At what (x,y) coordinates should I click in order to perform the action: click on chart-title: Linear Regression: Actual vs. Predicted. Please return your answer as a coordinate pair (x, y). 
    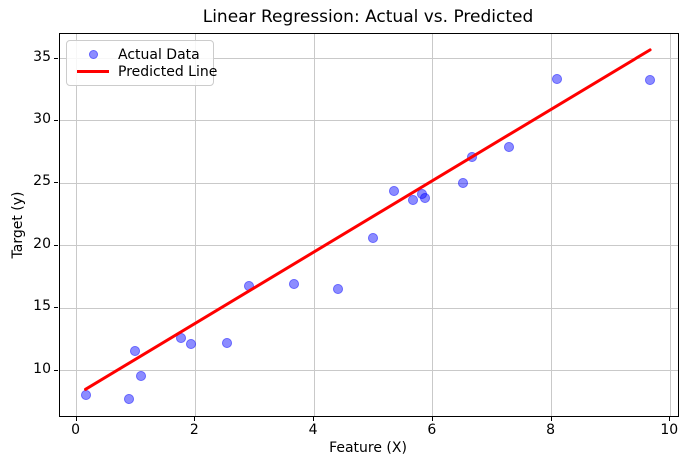
    Looking at the image, I should click on (368, 17).